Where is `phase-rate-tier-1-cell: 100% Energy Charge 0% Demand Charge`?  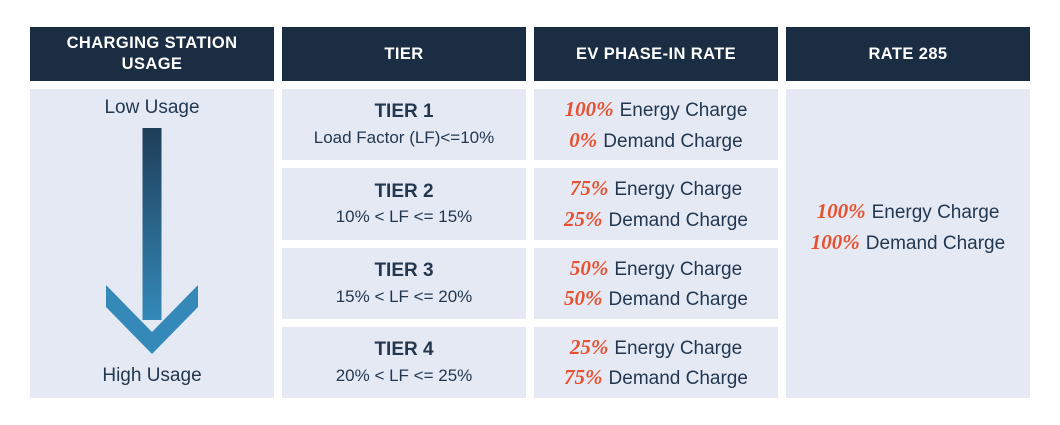
phase-rate-tier-1-cell: 100% Energy Charge 0% Demand Charge is located at coordinates (656, 125).